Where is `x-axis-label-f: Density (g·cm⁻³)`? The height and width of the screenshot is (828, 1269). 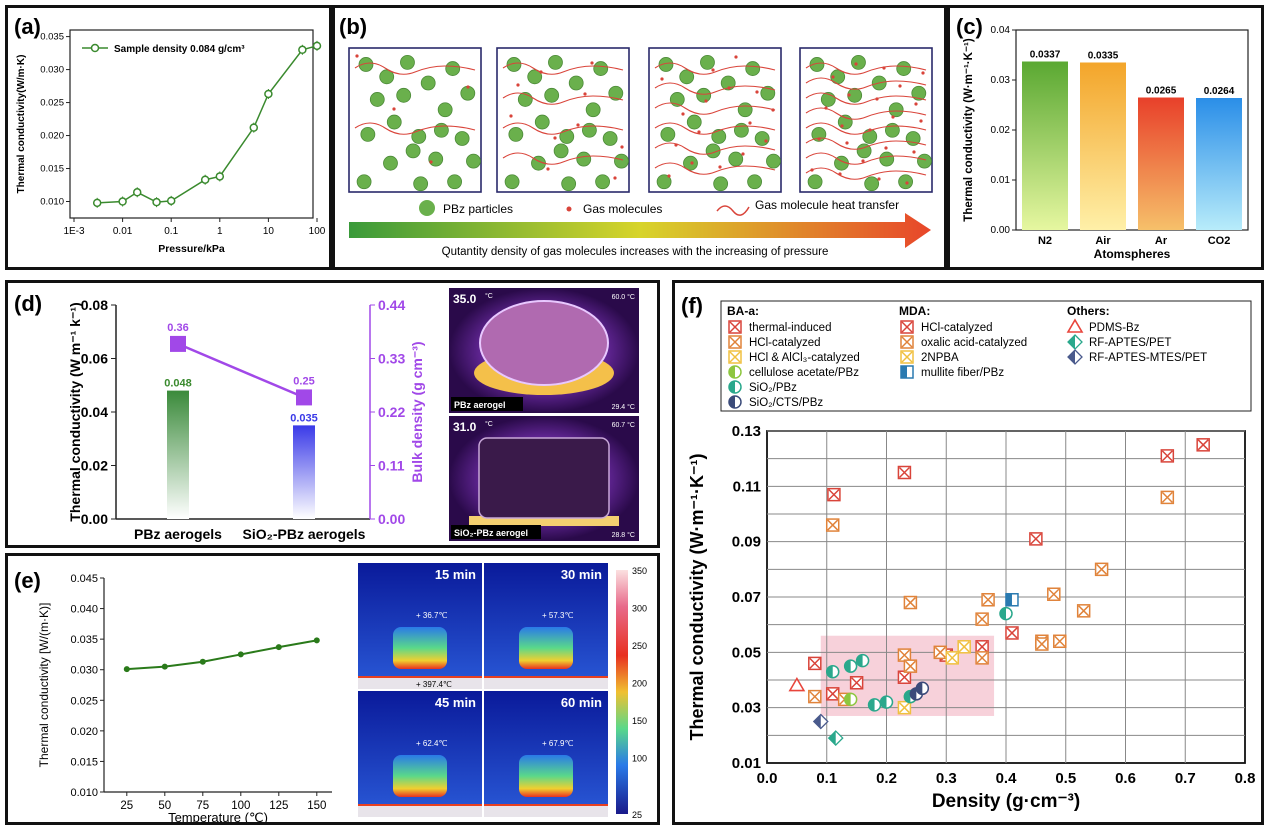 x-axis-label-f: Density (g·cm⁻³) is located at coordinates (1006, 801).